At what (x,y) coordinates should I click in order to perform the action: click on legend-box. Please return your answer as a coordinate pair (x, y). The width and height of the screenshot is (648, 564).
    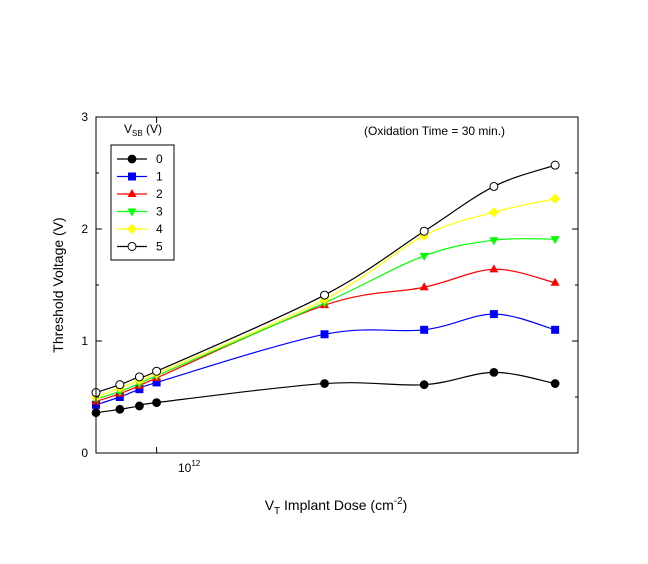
    Looking at the image, I should click on (142, 202).